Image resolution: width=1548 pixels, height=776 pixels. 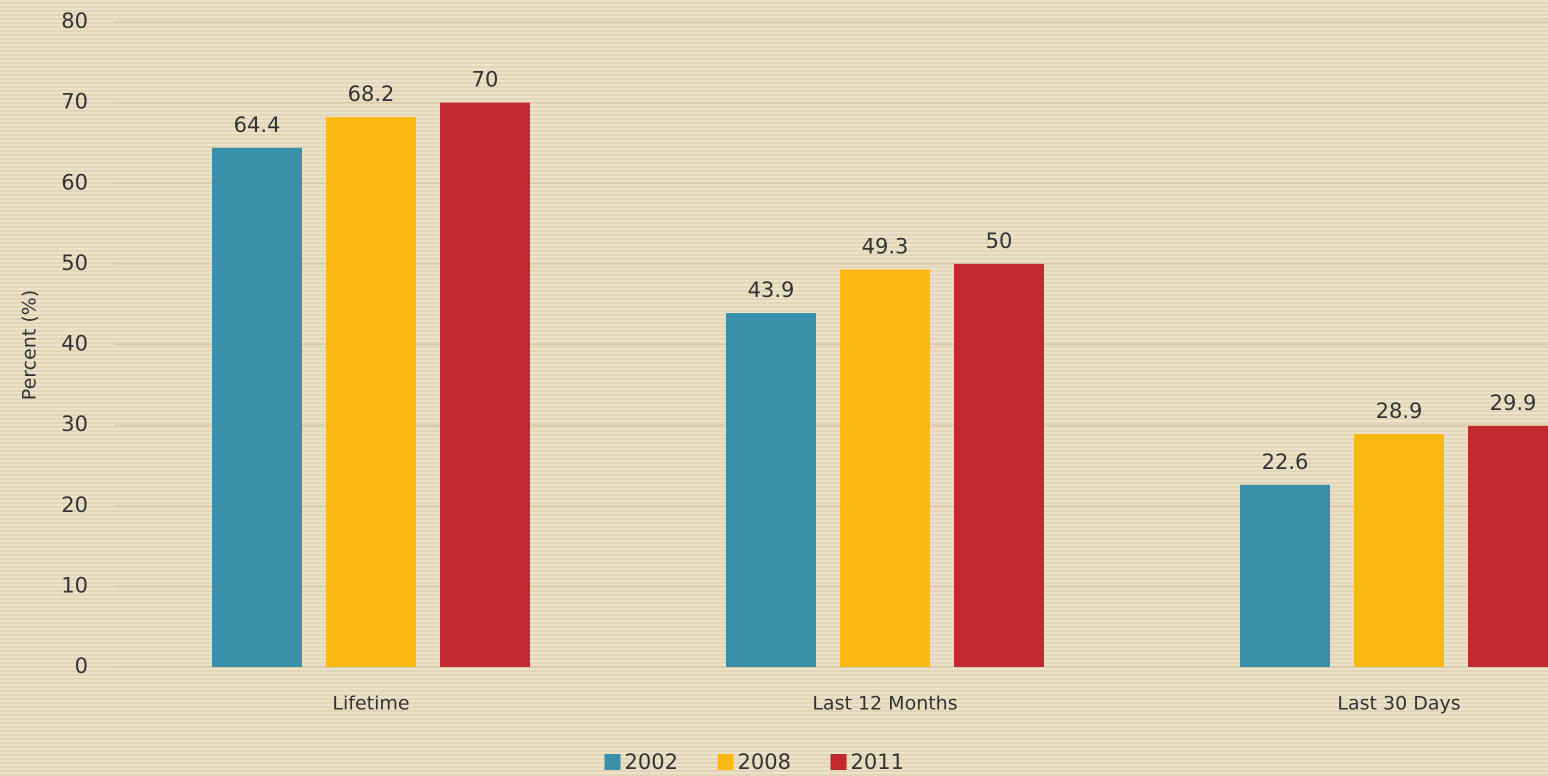 What do you see at coordinates (370, 704) in the screenshot?
I see `x-tick-label: Lifetime` at bounding box center [370, 704].